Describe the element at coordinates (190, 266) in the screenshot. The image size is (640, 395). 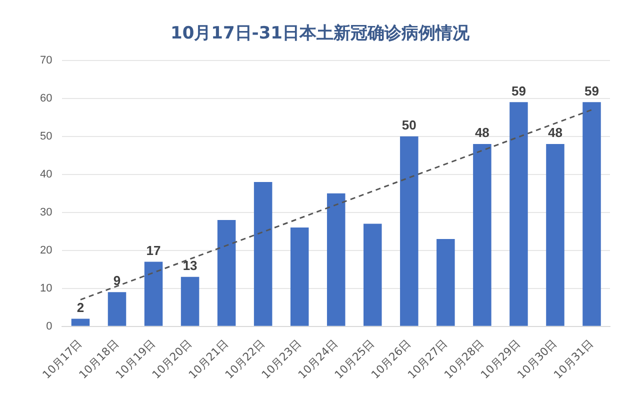
I see `data-label: 13` at that location.